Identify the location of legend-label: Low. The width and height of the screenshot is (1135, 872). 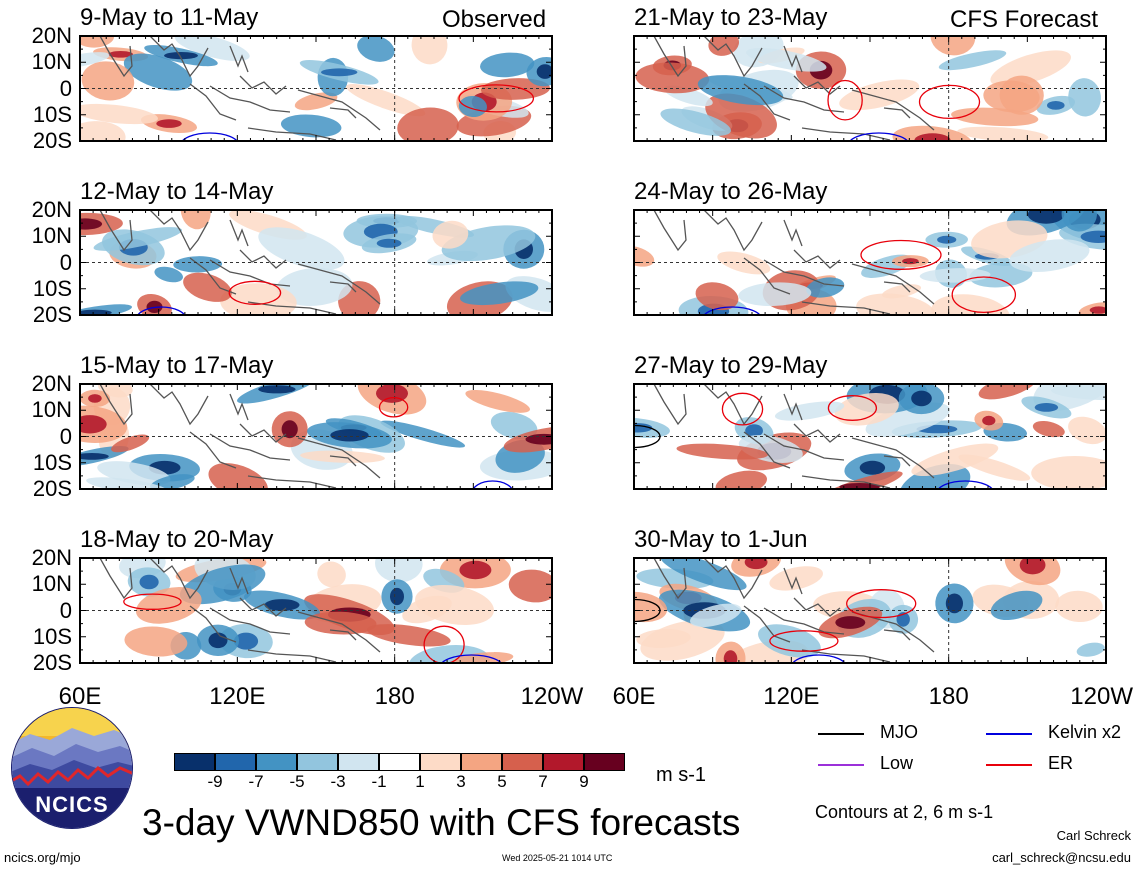
(897, 763).